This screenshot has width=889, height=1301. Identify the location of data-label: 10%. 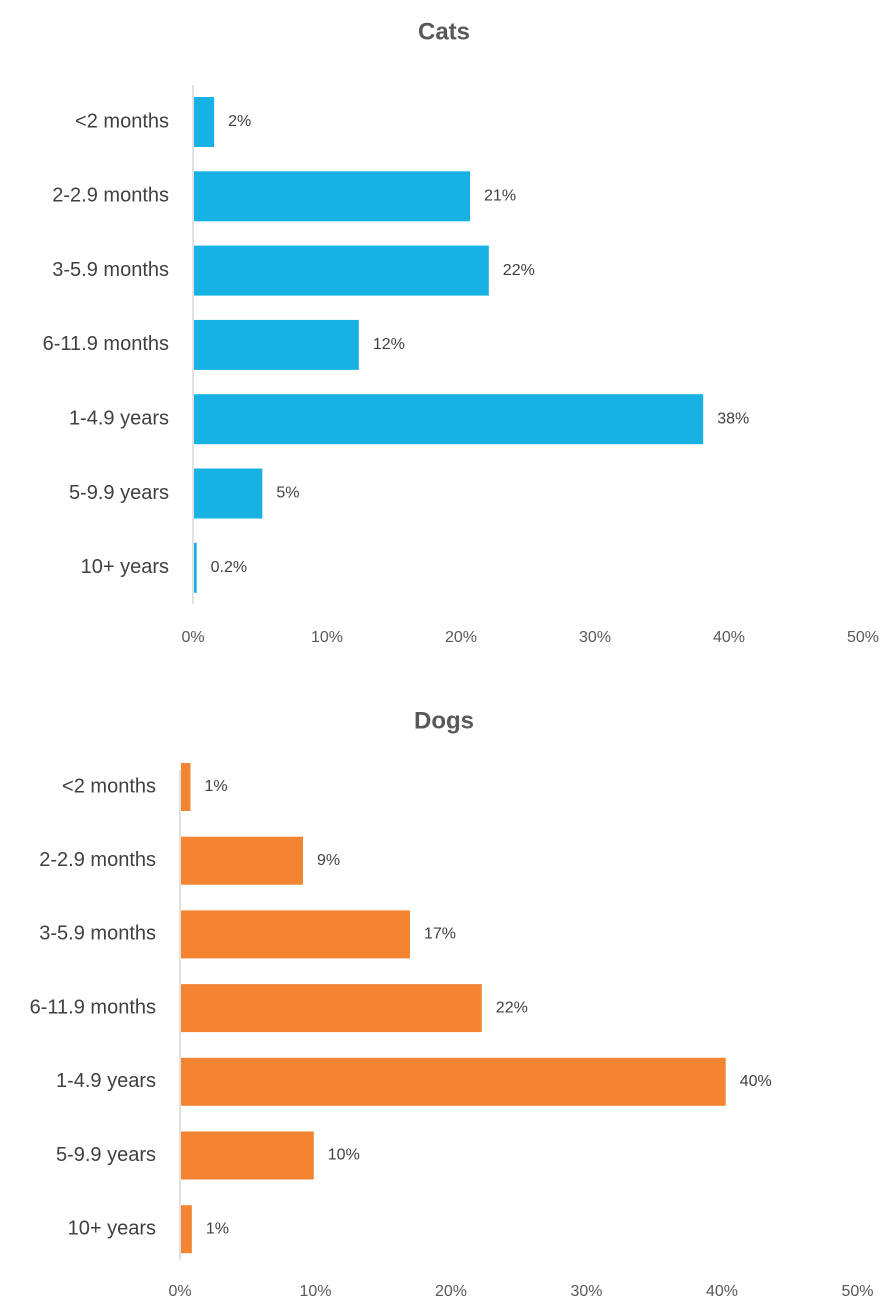
(344, 1155).